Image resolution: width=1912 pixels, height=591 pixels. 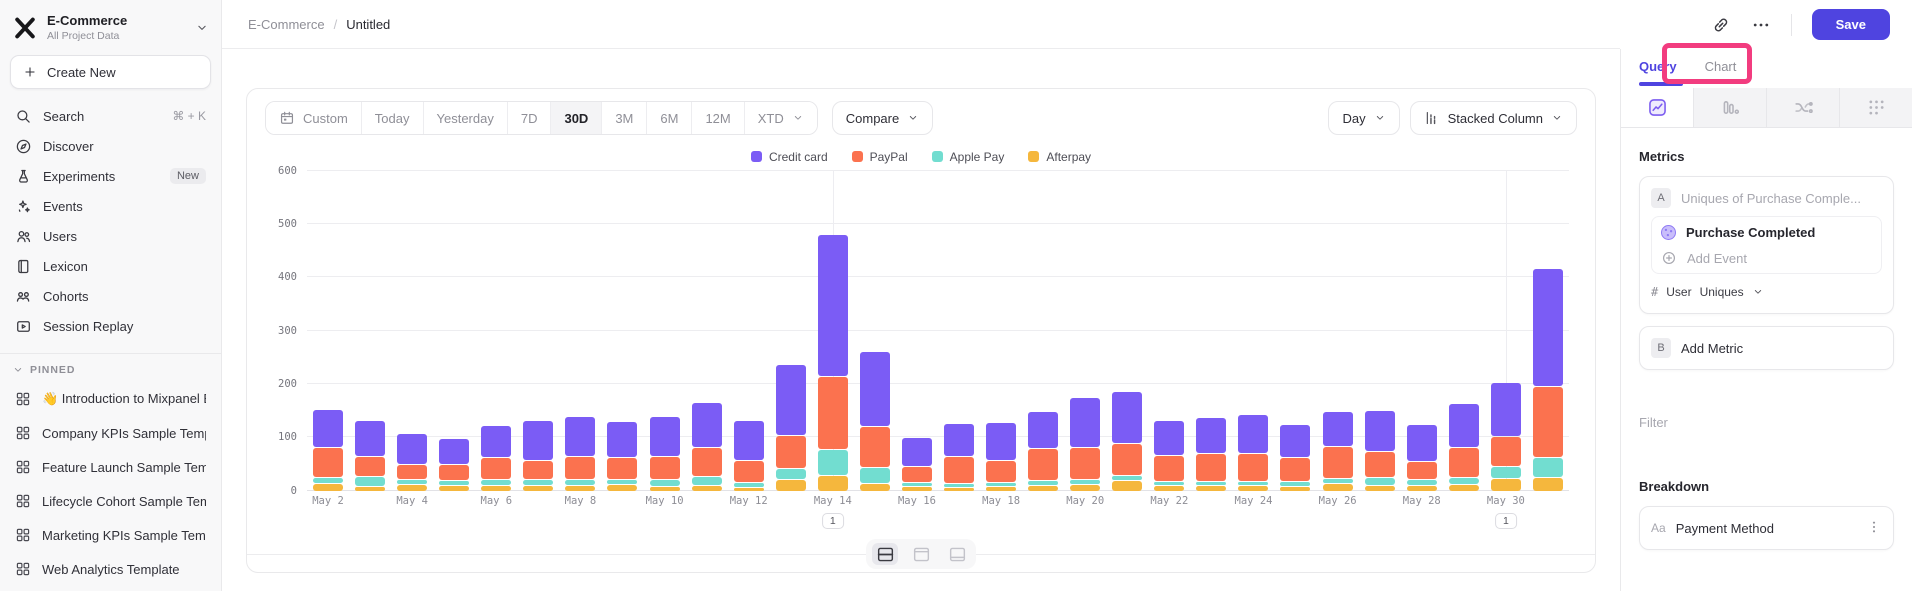 What do you see at coordinates (110, 467) in the screenshot?
I see `pinned-board-item: Feature Launch Sample Templa` at bounding box center [110, 467].